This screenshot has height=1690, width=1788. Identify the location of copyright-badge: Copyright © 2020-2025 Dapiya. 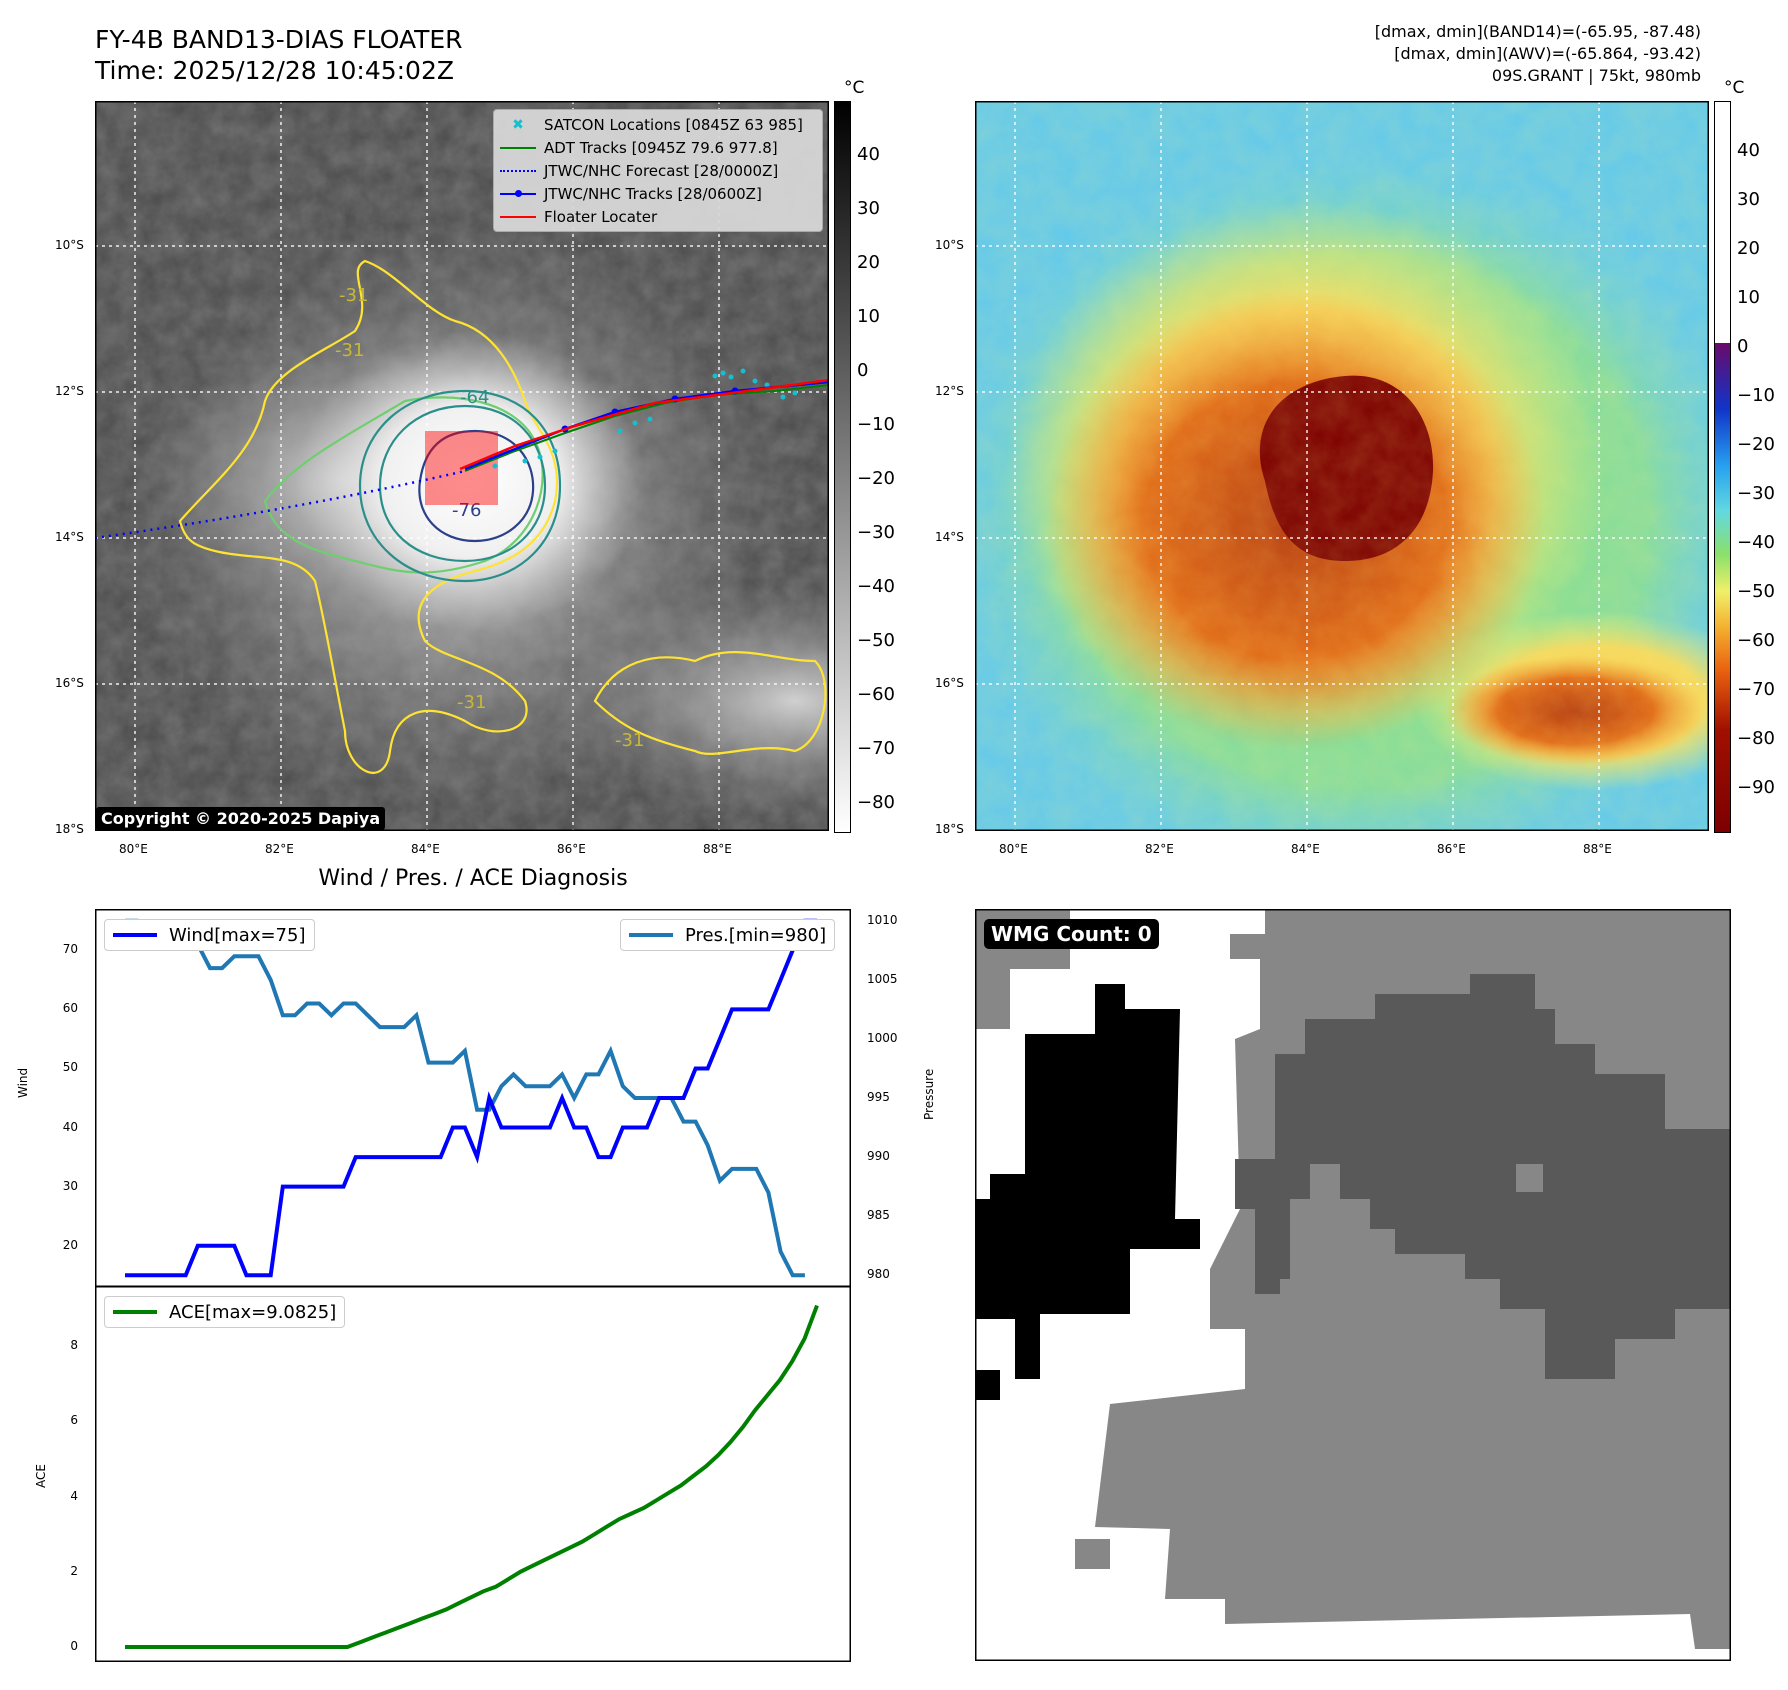
(241, 818).